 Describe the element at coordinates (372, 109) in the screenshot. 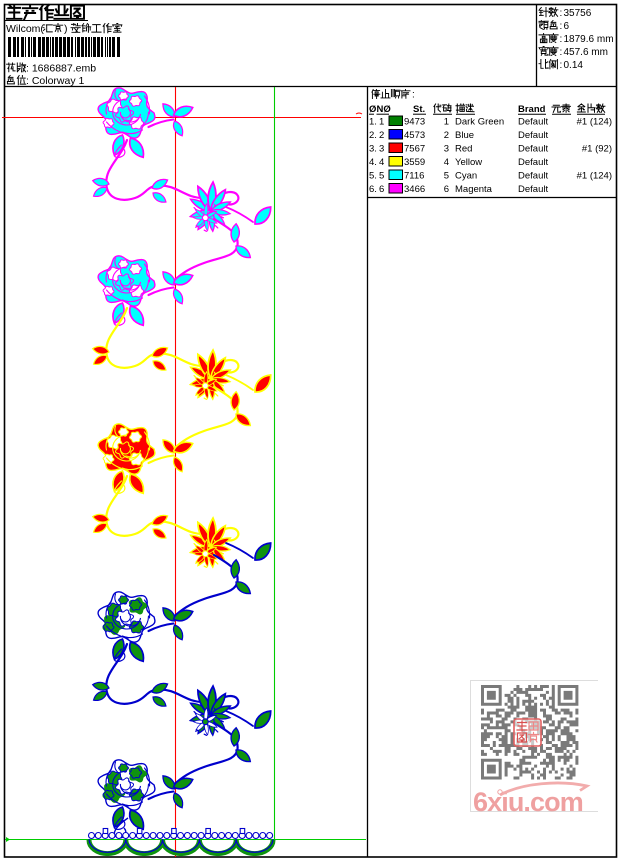

I see `svg-text: Ø` at that location.